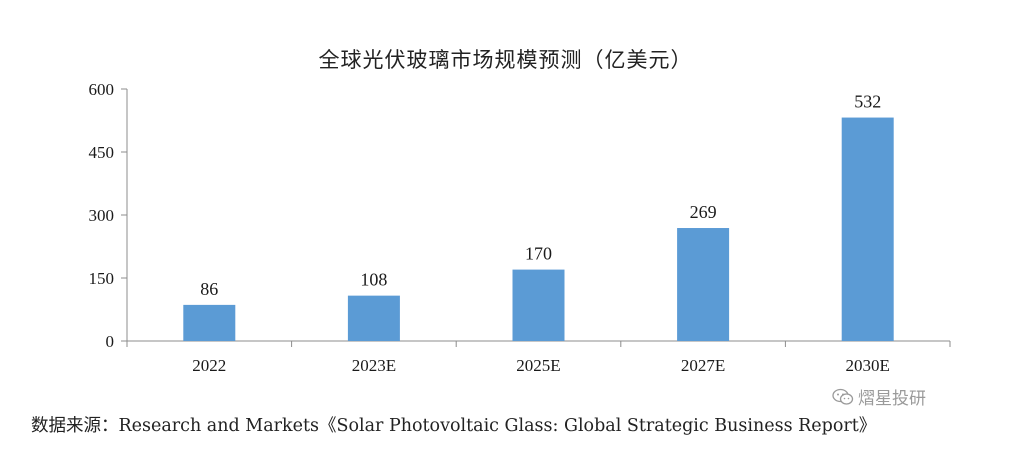 This screenshot has width=1011, height=468. I want to click on x-axis: 2022 2023E 2025E 2027E 2030E, so click(538, 357).